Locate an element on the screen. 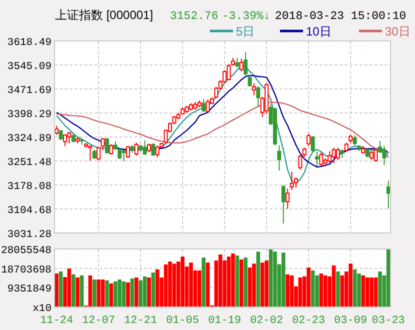 Image resolution: width=415 pixels, height=330 pixels. y-tick-label: 3471.69 is located at coordinates (29, 91).